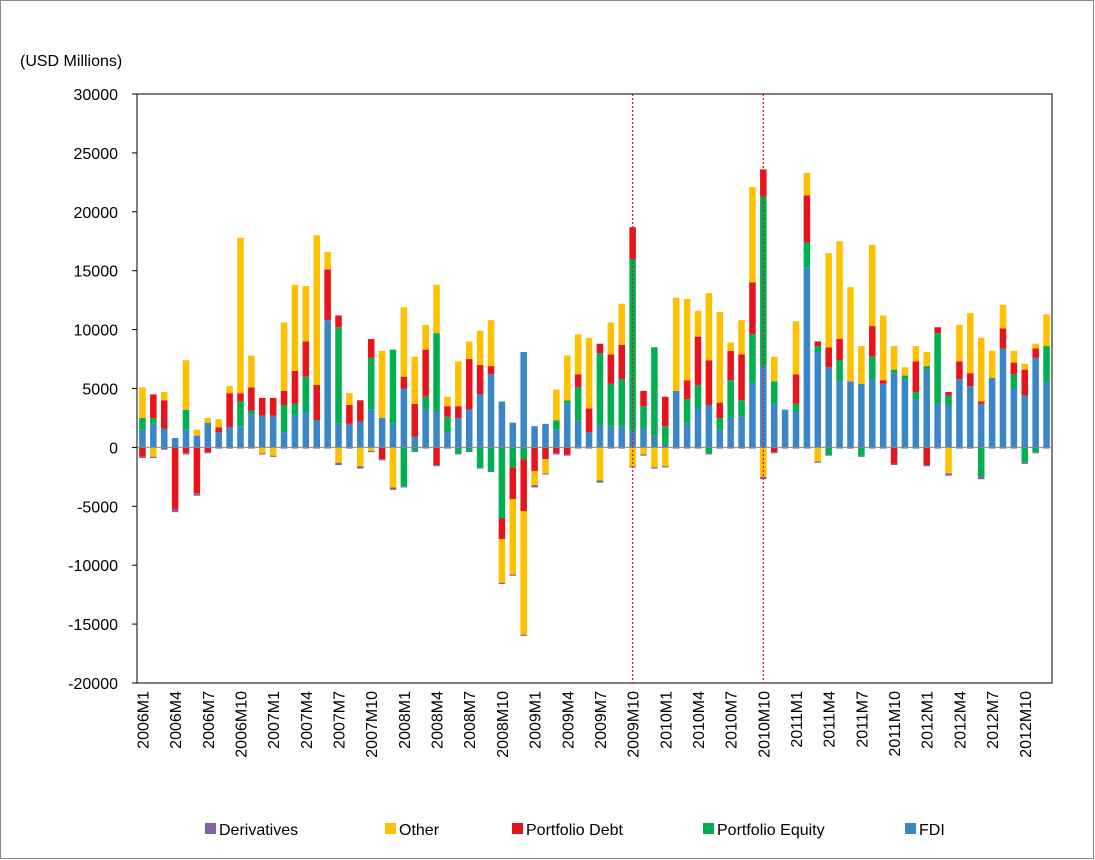 The height and width of the screenshot is (860, 1095). I want to click on y-axis-label: (USD Millions), so click(71, 61).